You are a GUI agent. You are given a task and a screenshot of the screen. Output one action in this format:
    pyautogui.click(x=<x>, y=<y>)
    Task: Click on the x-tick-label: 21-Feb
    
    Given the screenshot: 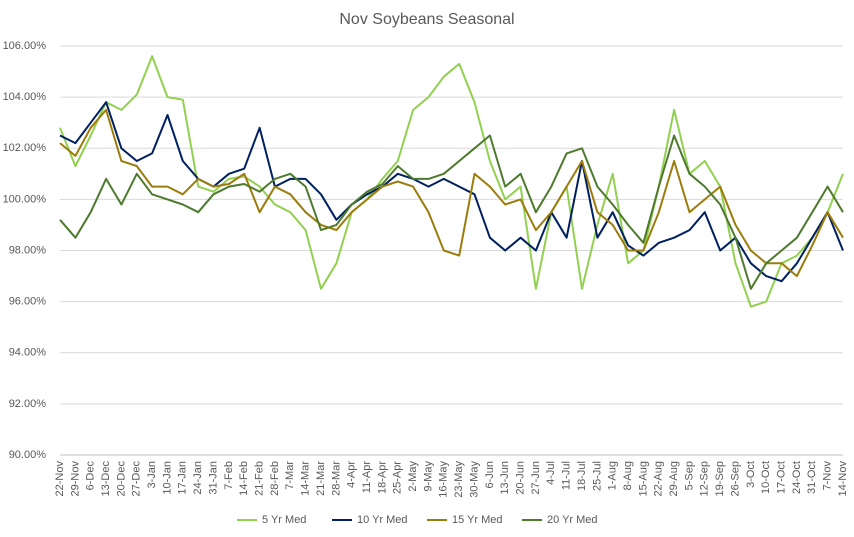 What is the action you would take?
    pyautogui.click(x=259, y=478)
    